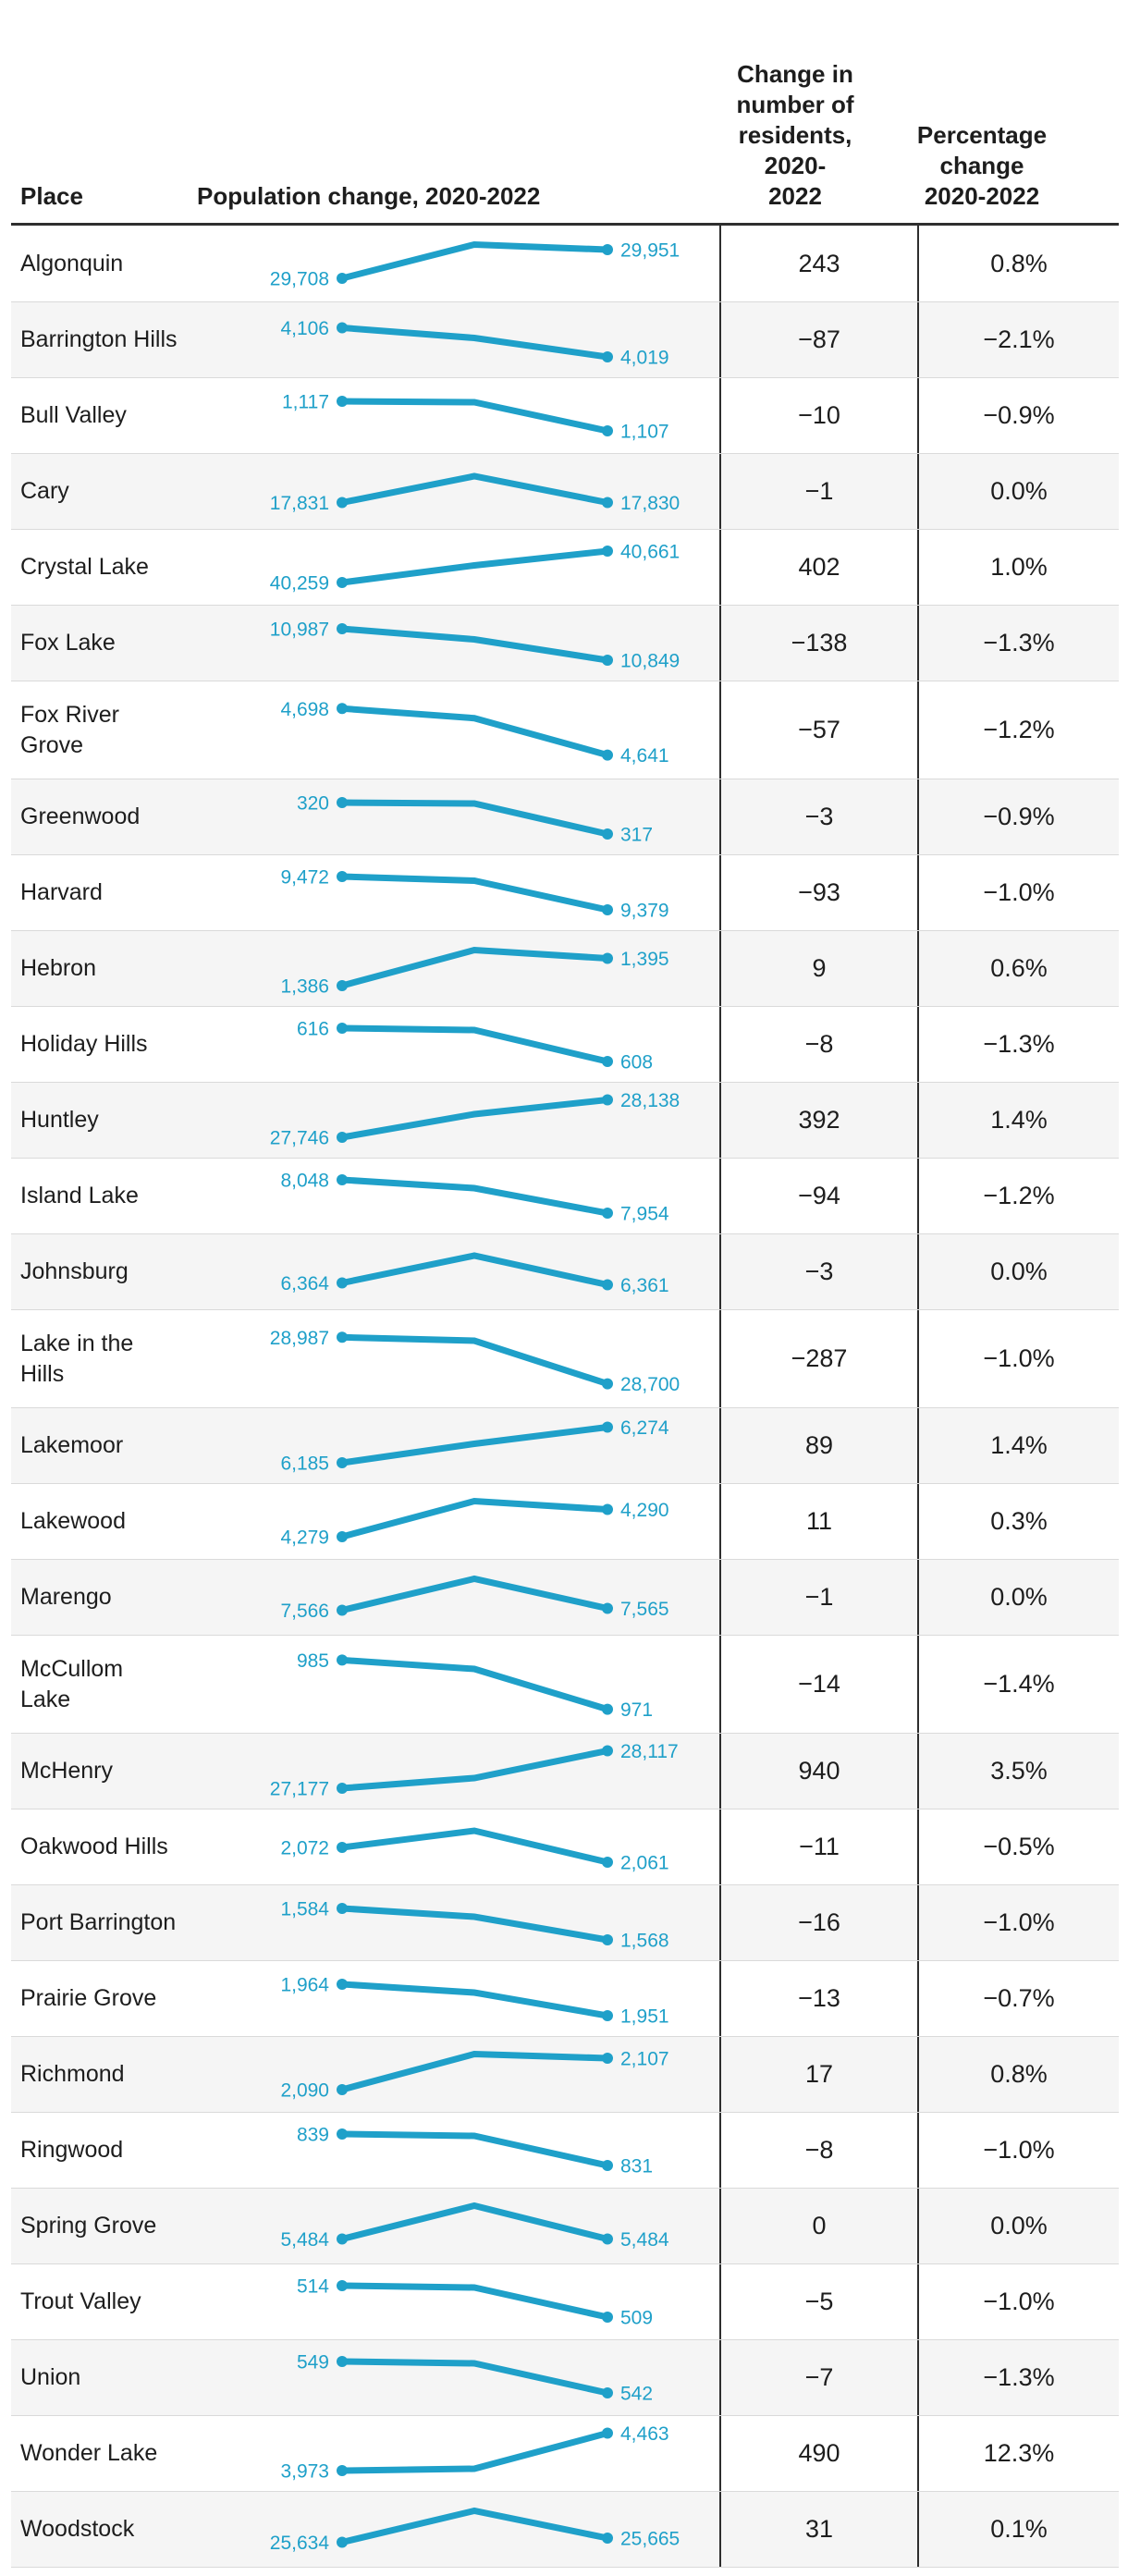 This screenshot has height=2576, width=1128. Describe the element at coordinates (565, 1998) in the screenshot. I see `table-row: Prairie Grove 1,964 1,951 −13 −0.7%` at that location.